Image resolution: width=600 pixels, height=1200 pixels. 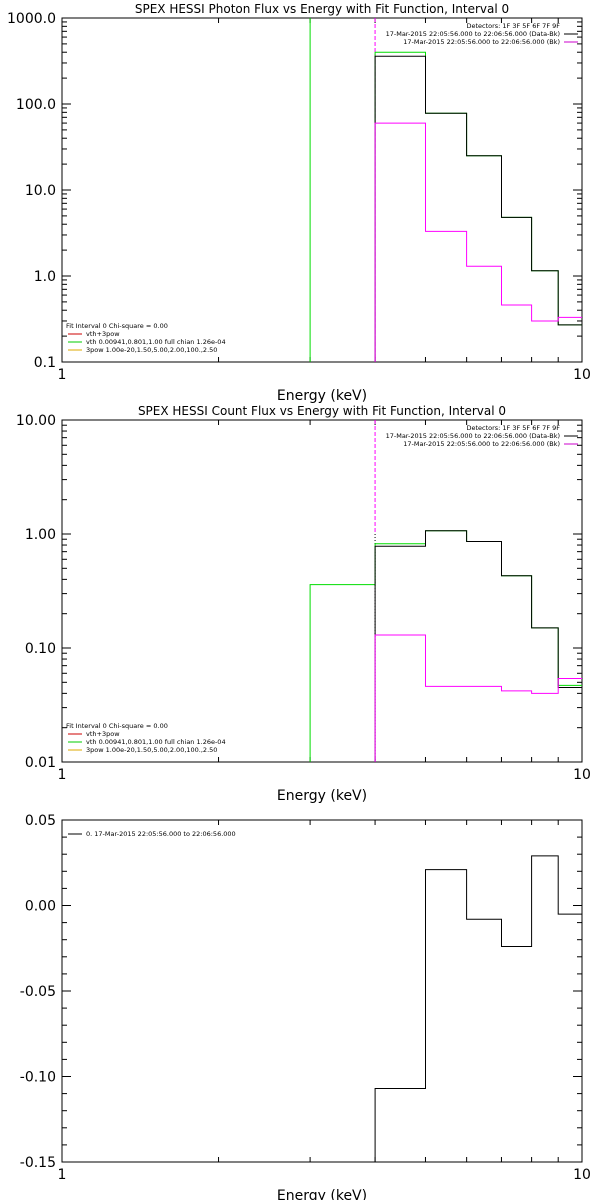 What do you see at coordinates (40, 649) in the screenshot?
I see `y-tick-label: 0.10` at bounding box center [40, 649].